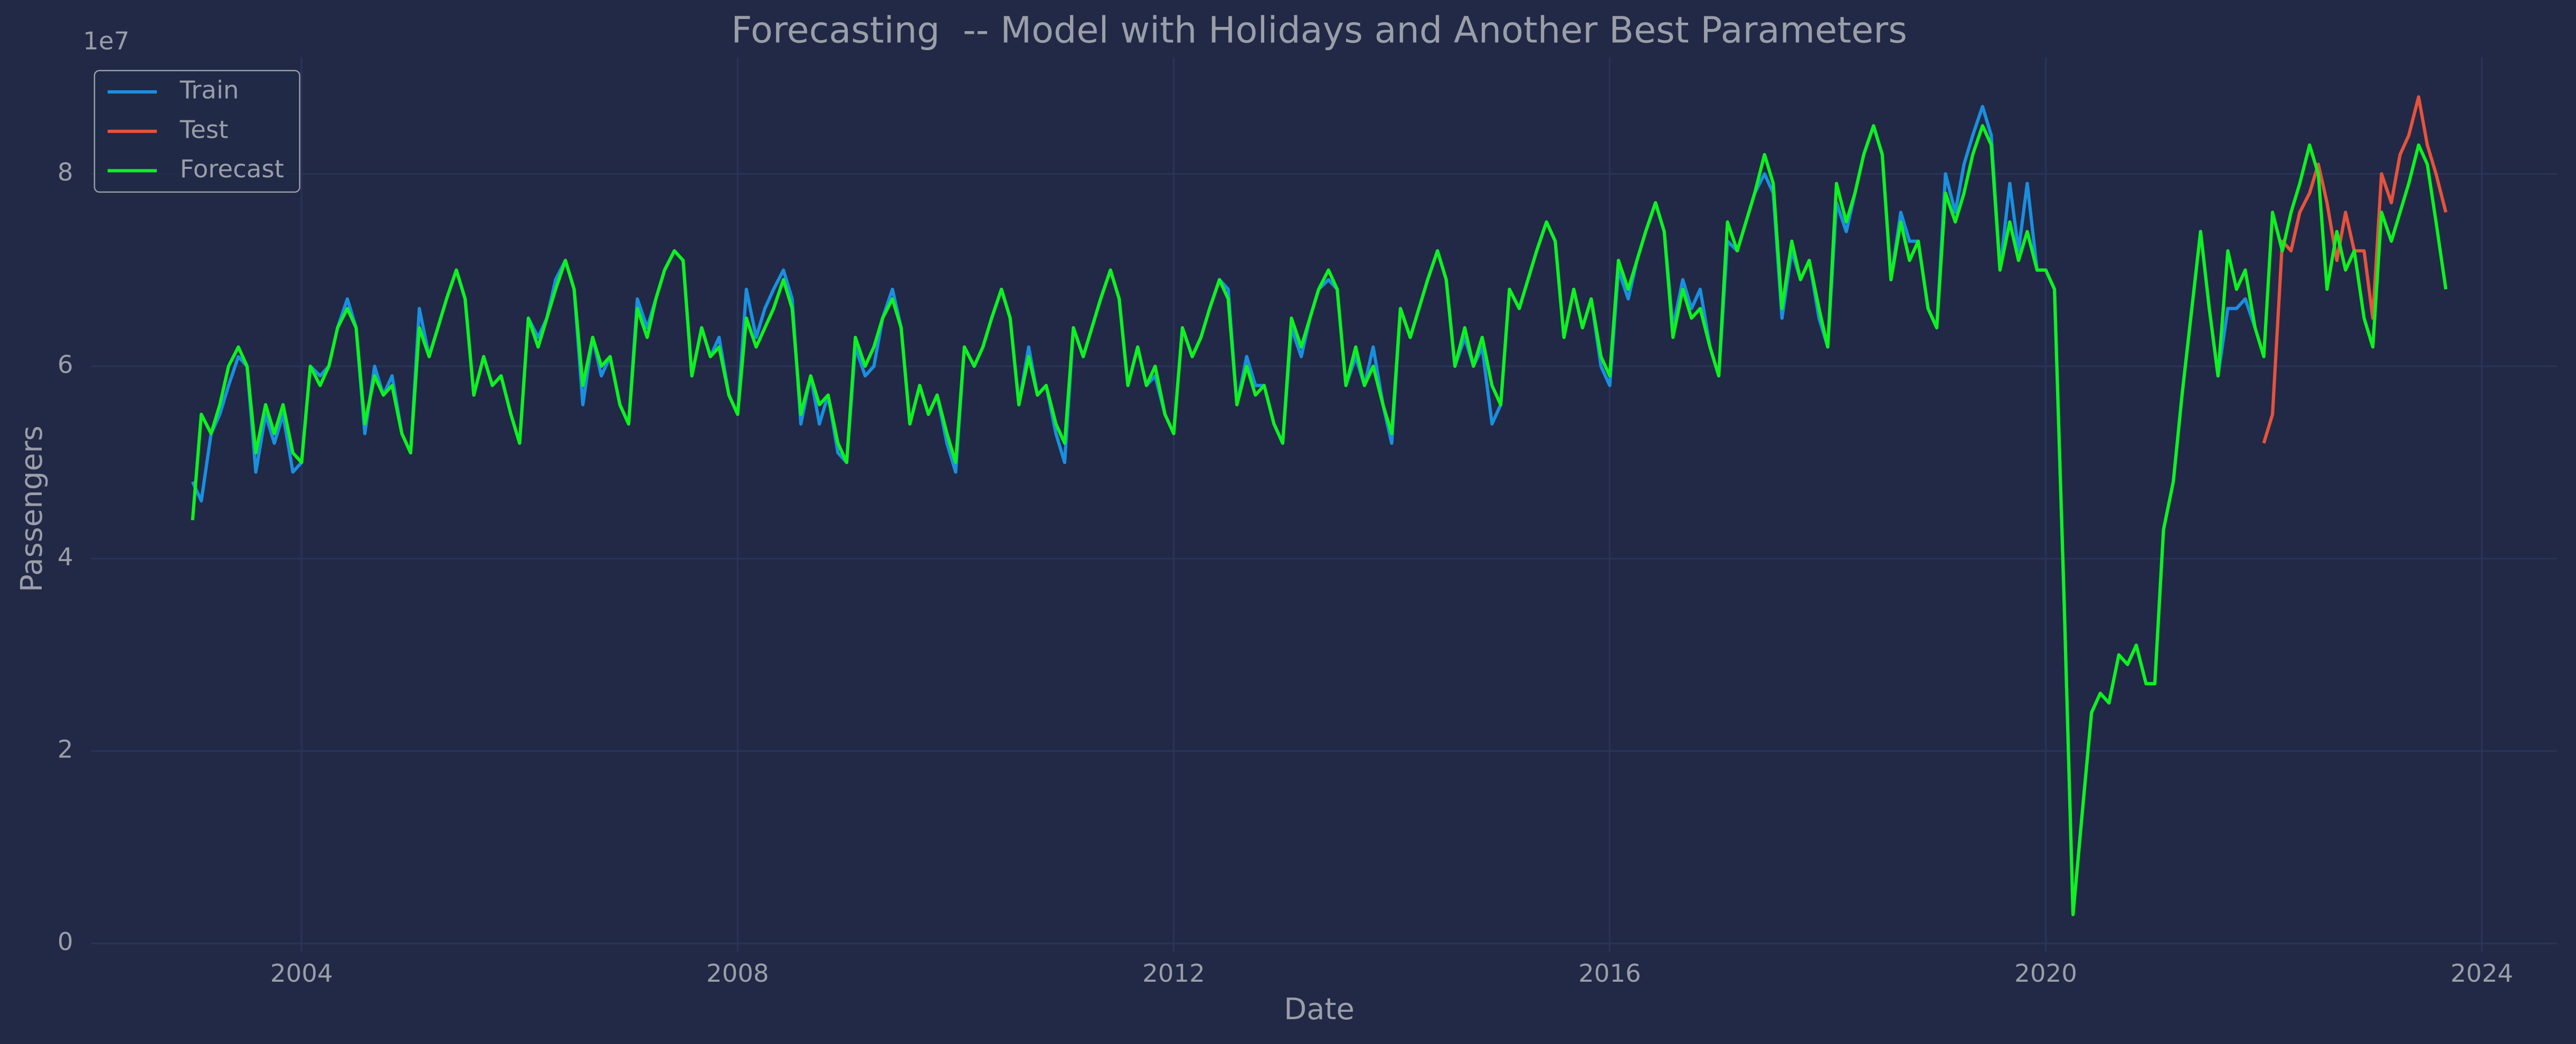  What do you see at coordinates (204, 130) in the screenshot?
I see `legend-label: Test` at bounding box center [204, 130].